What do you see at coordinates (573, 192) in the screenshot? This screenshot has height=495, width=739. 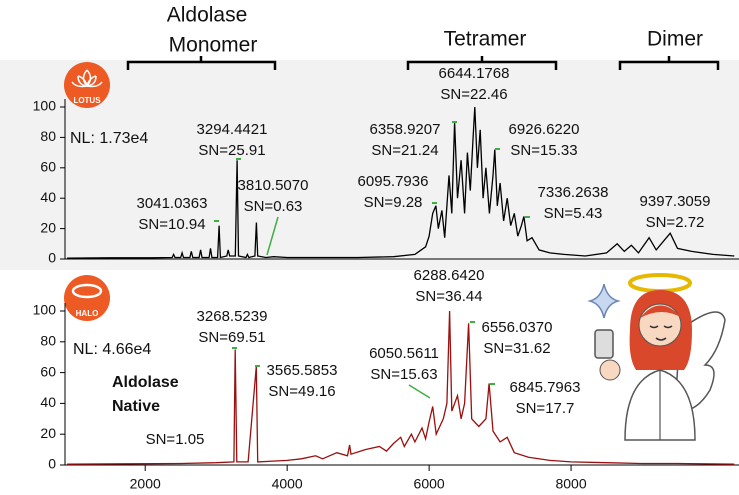 I see `peak-mz-label: 7336.2638` at bounding box center [573, 192].